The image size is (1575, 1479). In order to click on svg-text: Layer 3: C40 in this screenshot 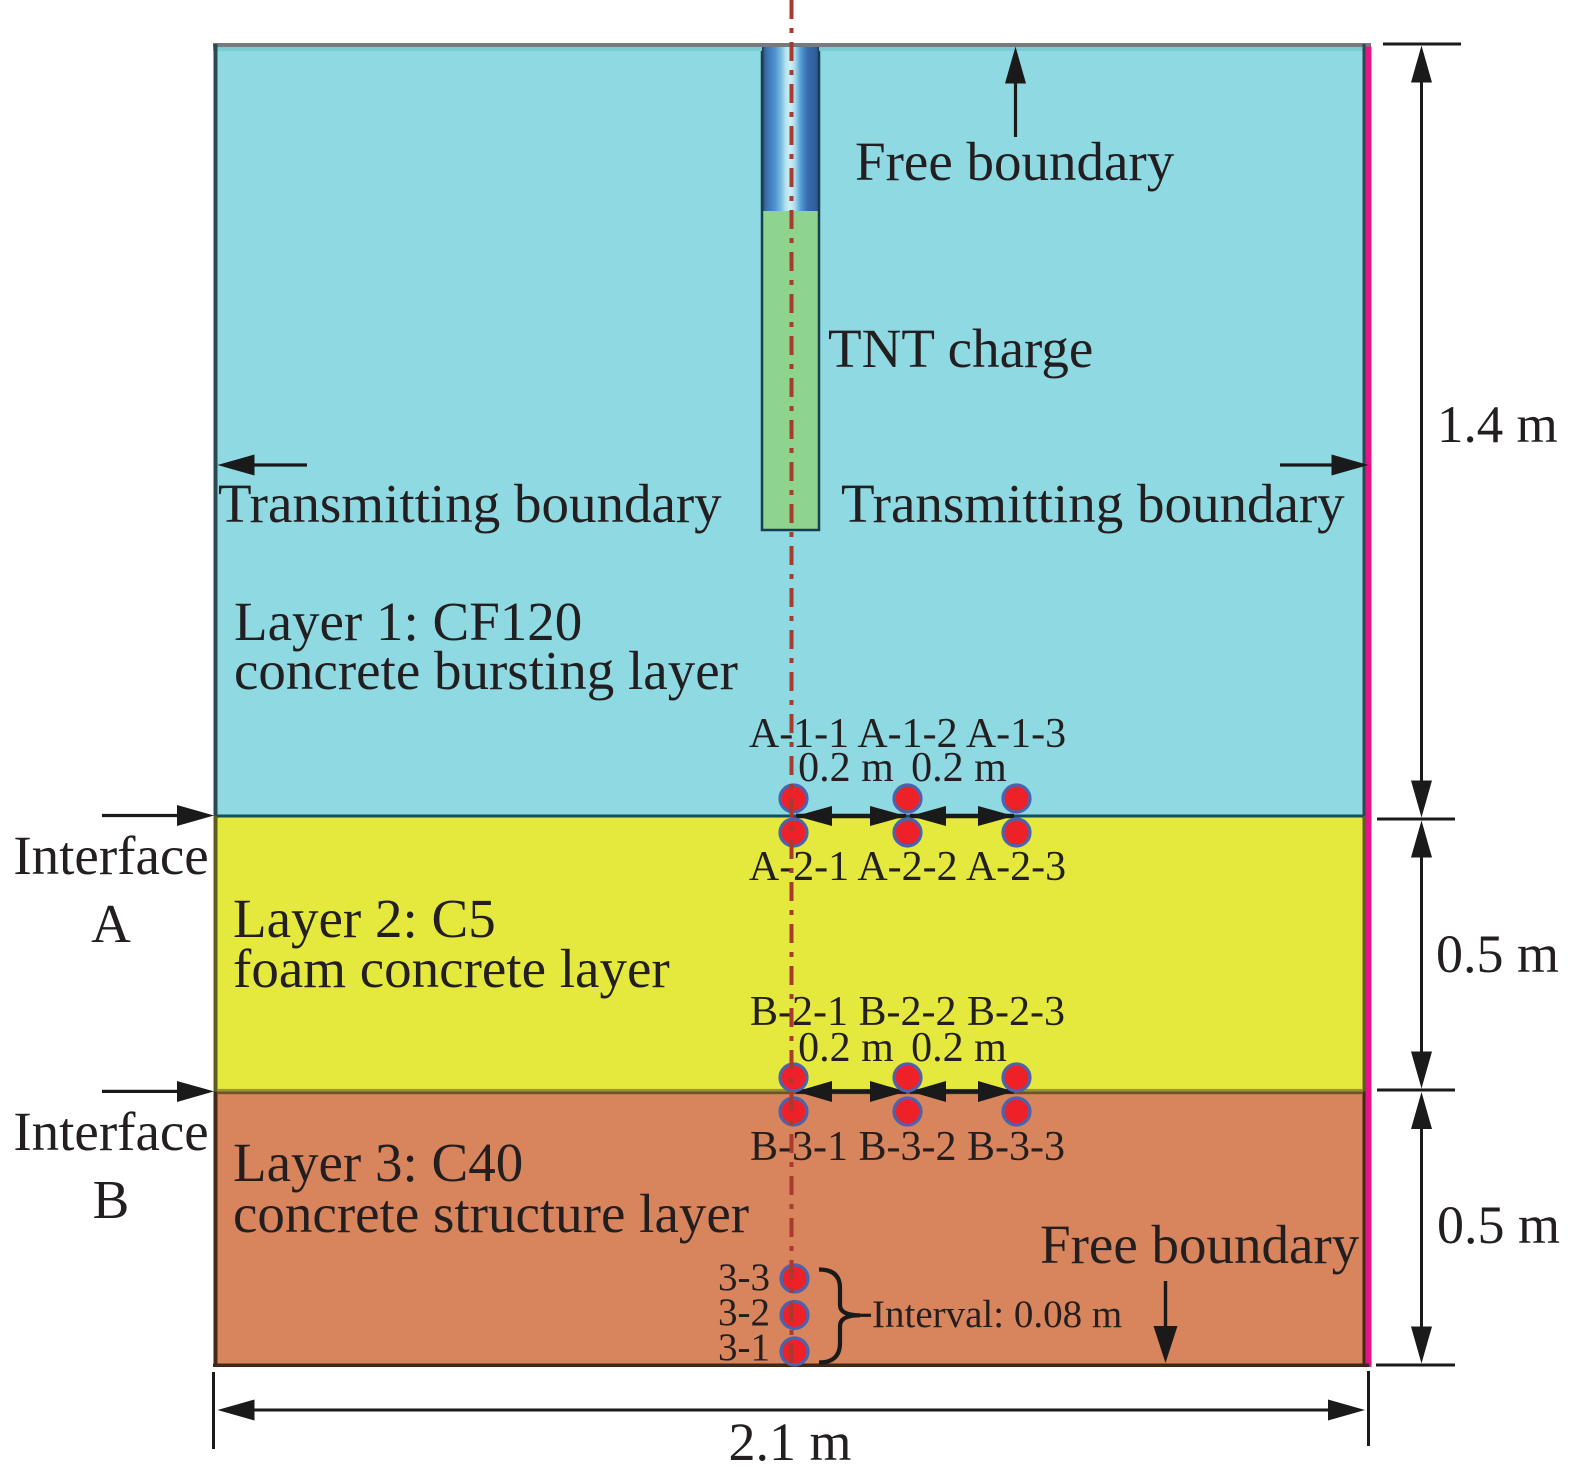, I will do `click(378, 1162)`.